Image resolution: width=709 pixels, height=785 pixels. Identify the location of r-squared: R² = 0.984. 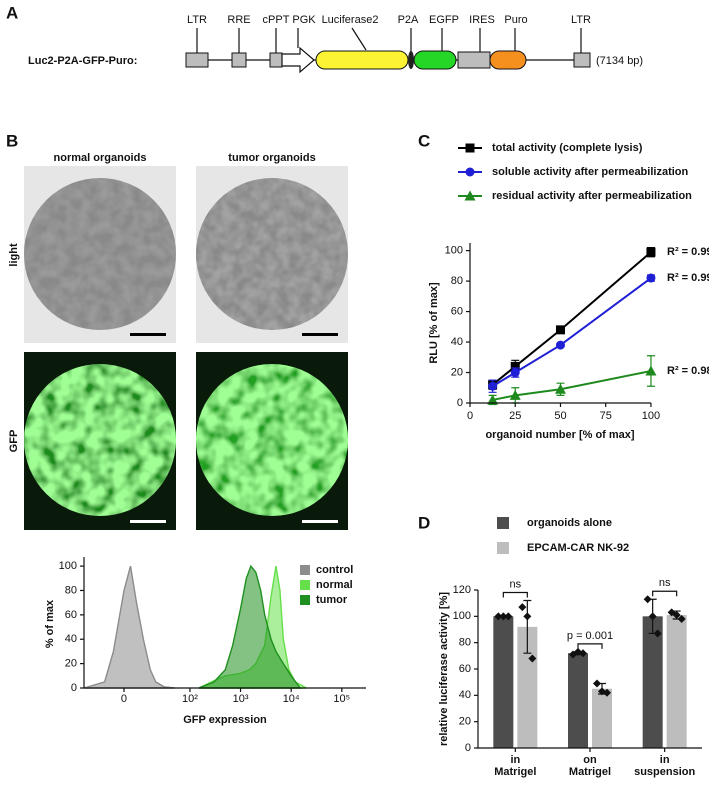
(688, 371).